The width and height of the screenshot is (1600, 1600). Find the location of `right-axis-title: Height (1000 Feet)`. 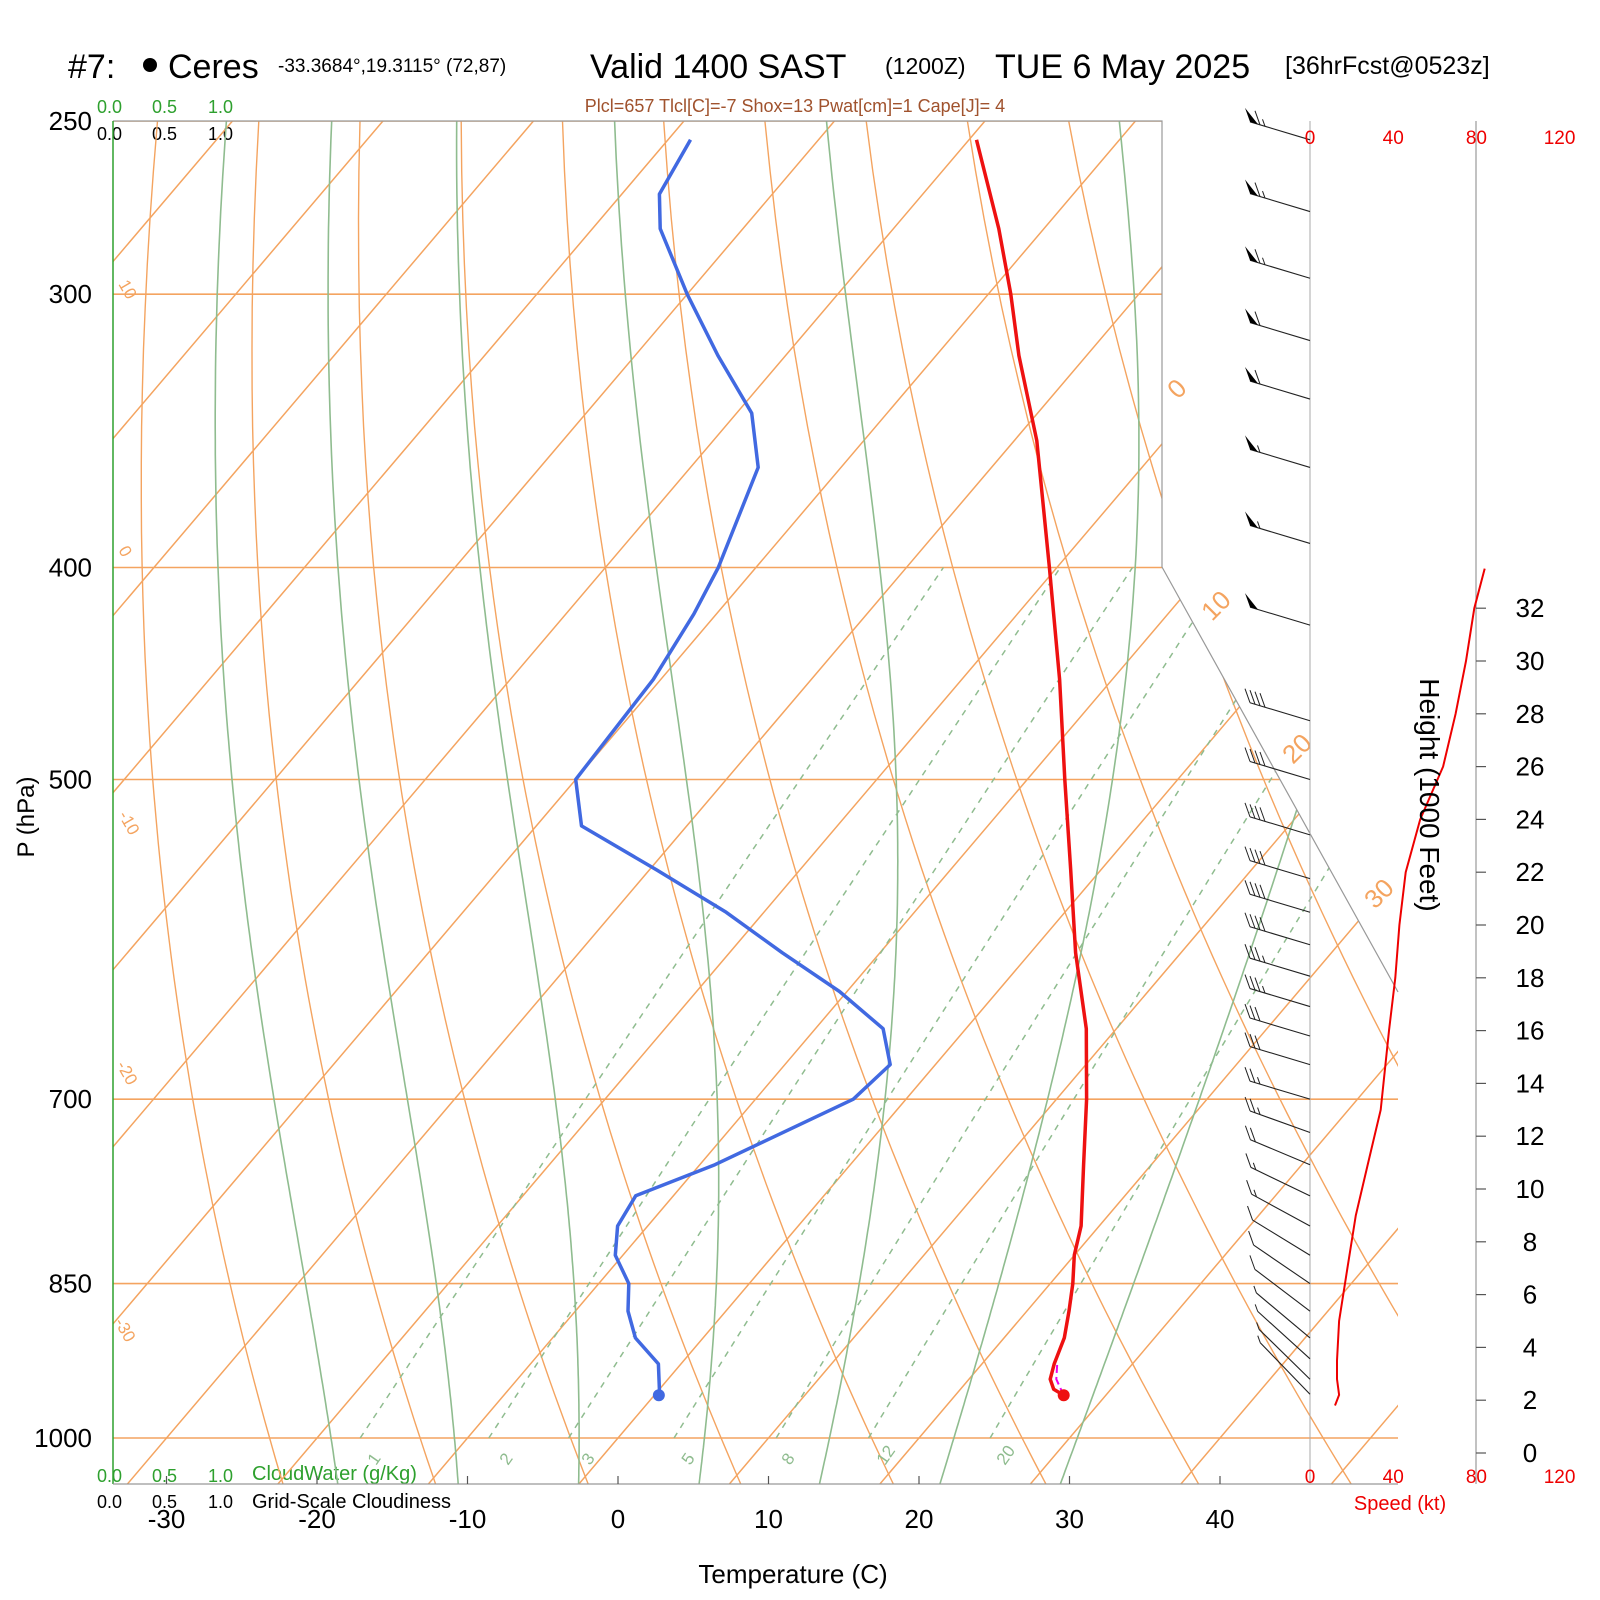

right-axis-title: Height (1000 Feet) is located at coordinates (1429, 794).